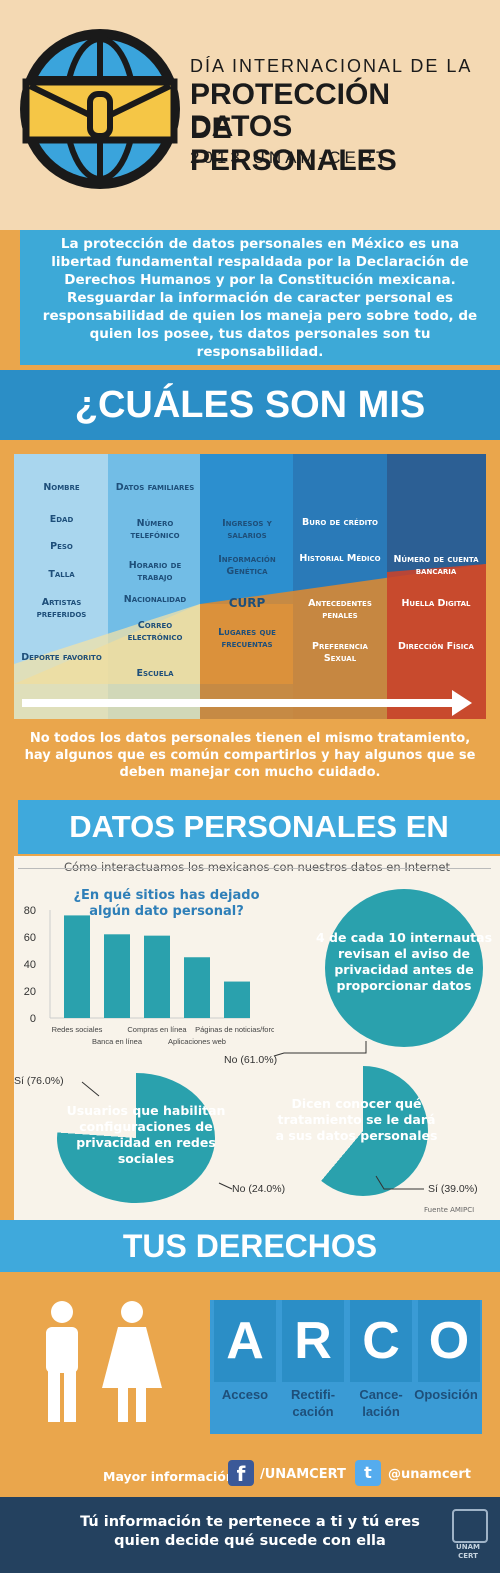 This screenshot has height=1573, width=500. What do you see at coordinates (30, 992) in the screenshot?
I see `y-tick-label: 20` at bounding box center [30, 992].